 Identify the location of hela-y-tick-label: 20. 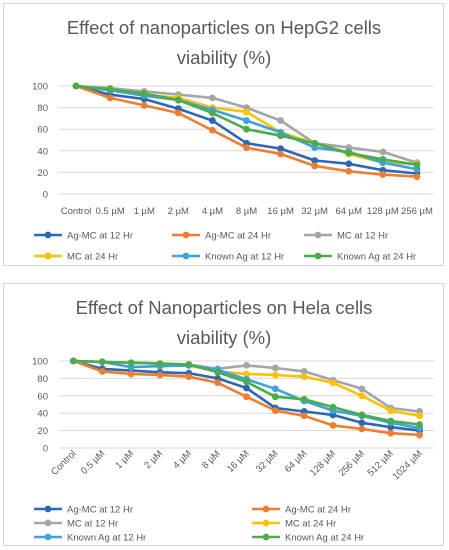
(42, 431).